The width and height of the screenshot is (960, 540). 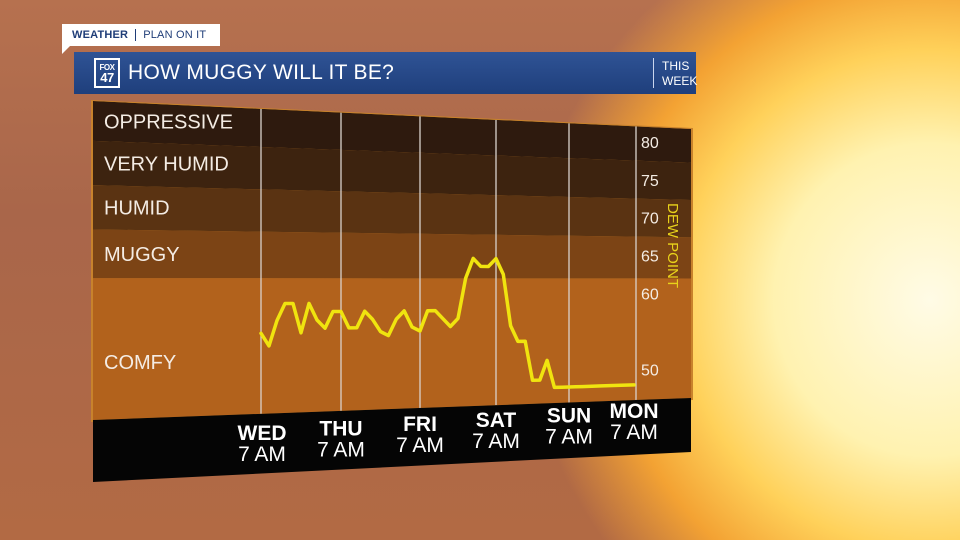 I want to click on segment-label: PLAN ON IT, so click(x=175, y=35).